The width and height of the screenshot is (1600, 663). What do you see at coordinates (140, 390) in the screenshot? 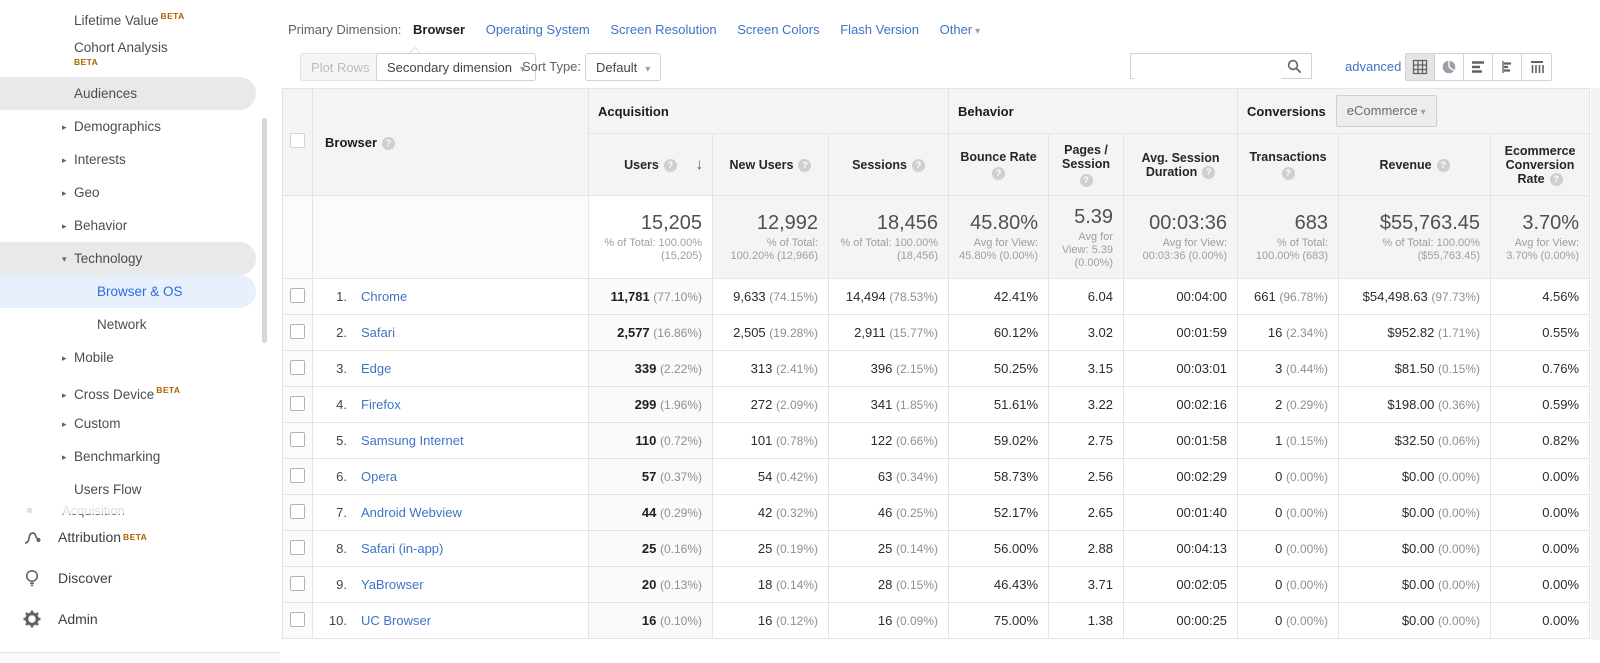
I see `sidebar-item-cross-device: ▸ Cross Device BETA` at bounding box center [140, 390].